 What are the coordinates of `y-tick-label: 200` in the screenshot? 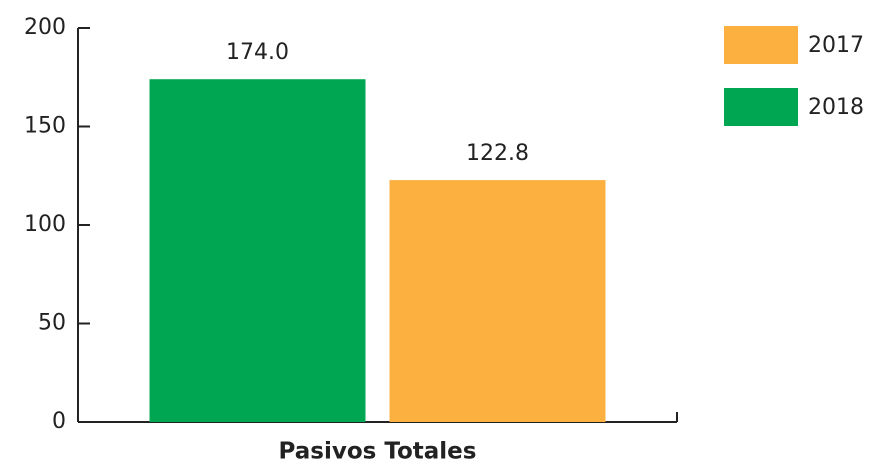 It's located at (45, 27).